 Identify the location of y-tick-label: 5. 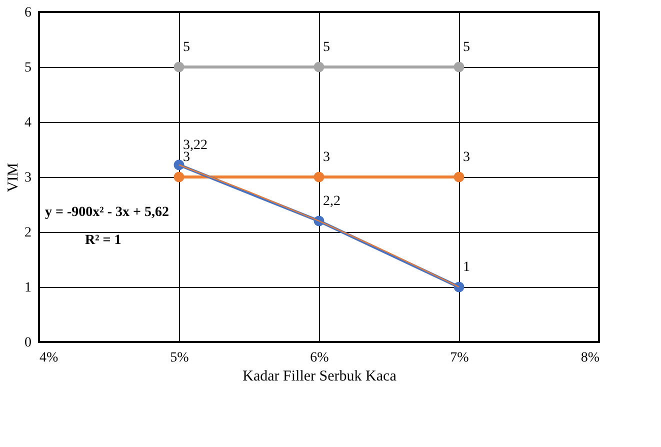
(28, 68).